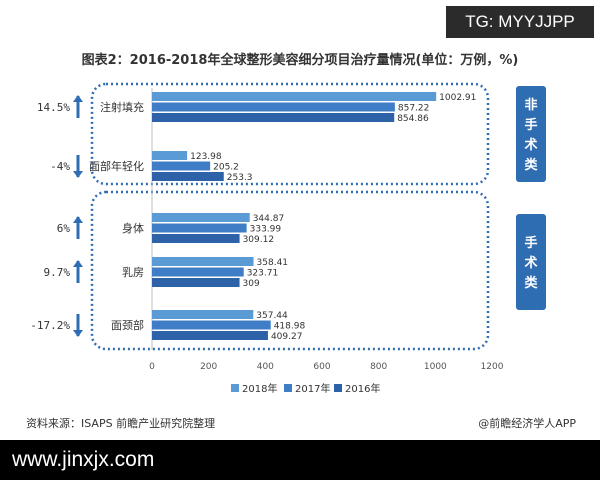 This screenshot has width=600, height=480. What do you see at coordinates (50, 325) in the screenshot?
I see `change-label-5: -17.2%` at bounding box center [50, 325].